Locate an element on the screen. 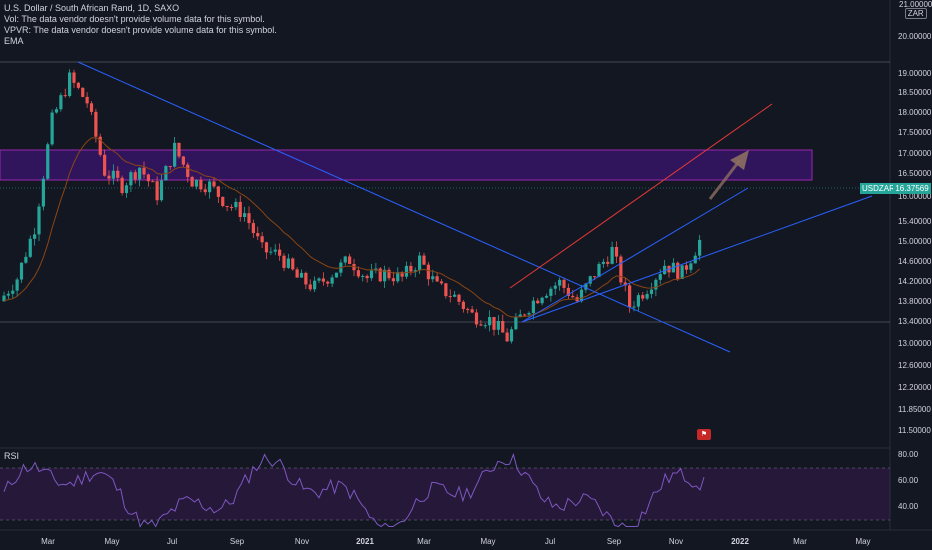  price-tick-label: 20.00000 is located at coordinates (915, 36).